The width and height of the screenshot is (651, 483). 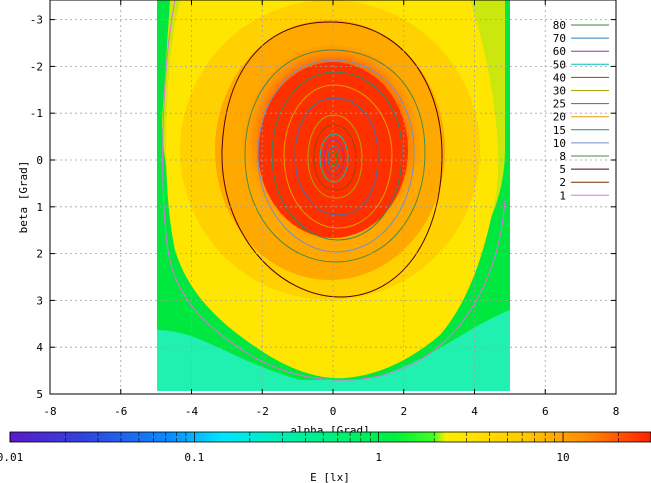 What do you see at coordinates (330, 477) in the screenshot?
I see `colorbar-label: E [lx]` at bounding box center [330, 477].